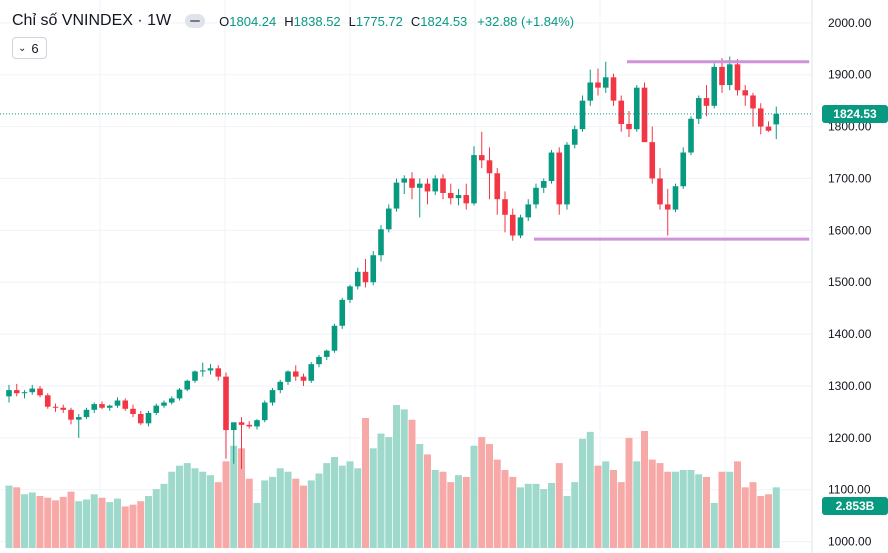 This screenshot has height=553, width=888. I want to click on y-tick-label: 1500.00, so click(850, 282).